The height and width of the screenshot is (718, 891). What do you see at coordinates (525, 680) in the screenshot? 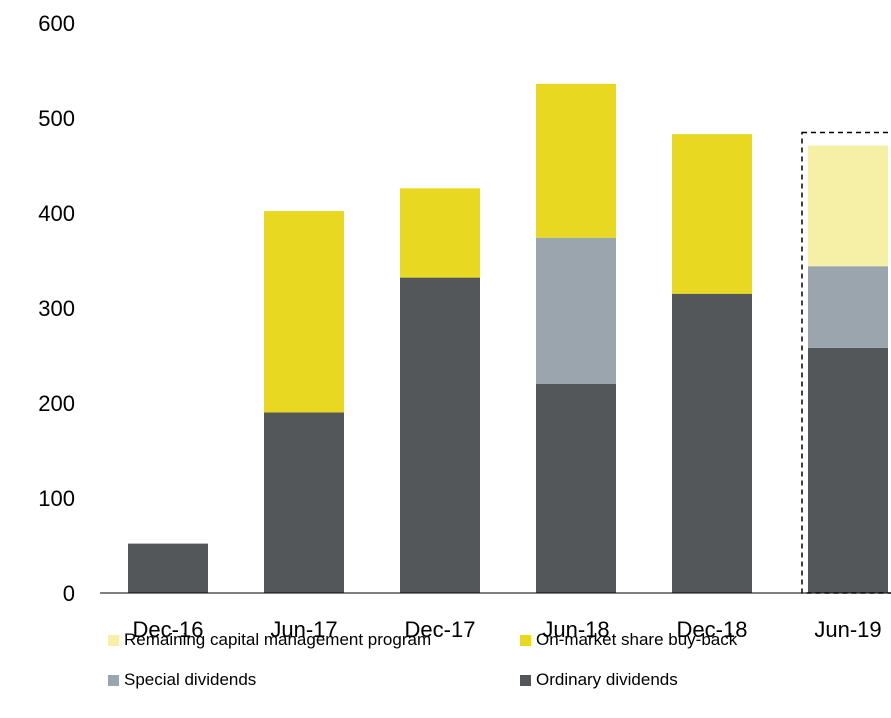
I see `legend-swatch-ordinary-dividends` at bounding box center [525, 680].